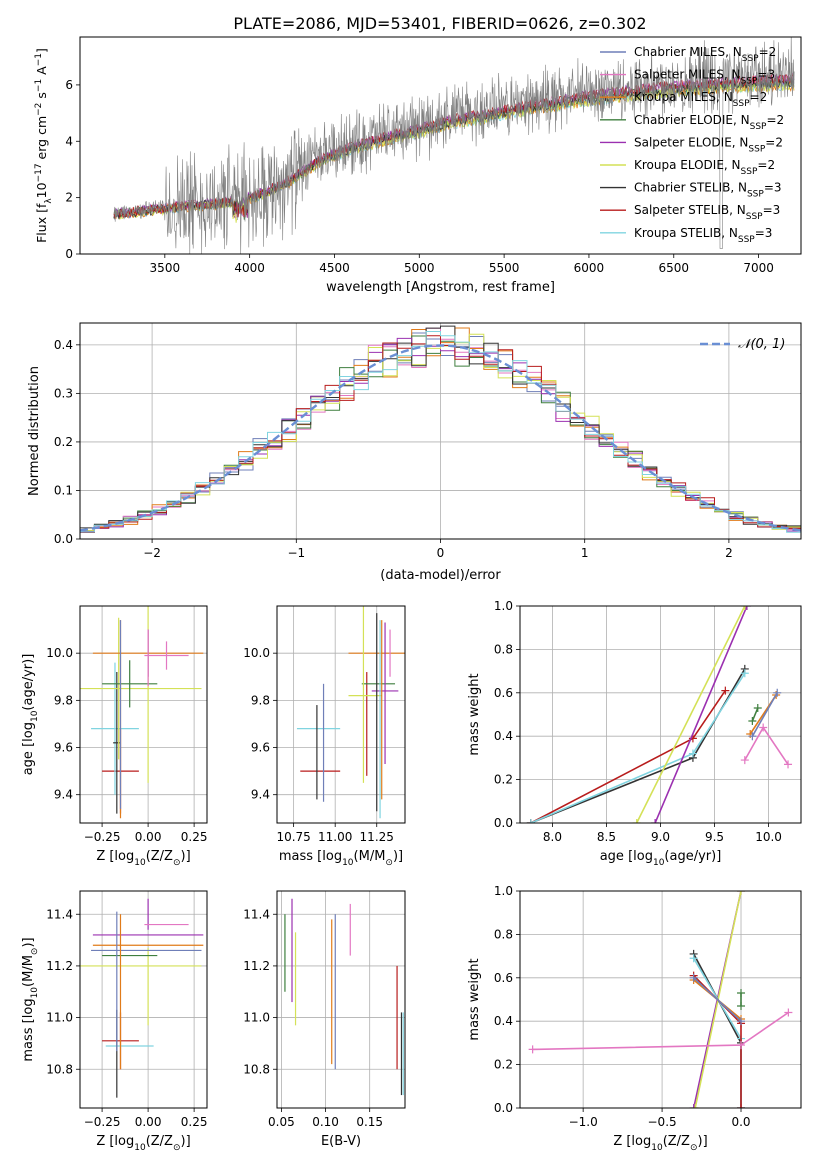  What do you see at coordinates (729, 553) in the screenshot?
I see `x-tick-label: 2` at bounding box center [729, 553].